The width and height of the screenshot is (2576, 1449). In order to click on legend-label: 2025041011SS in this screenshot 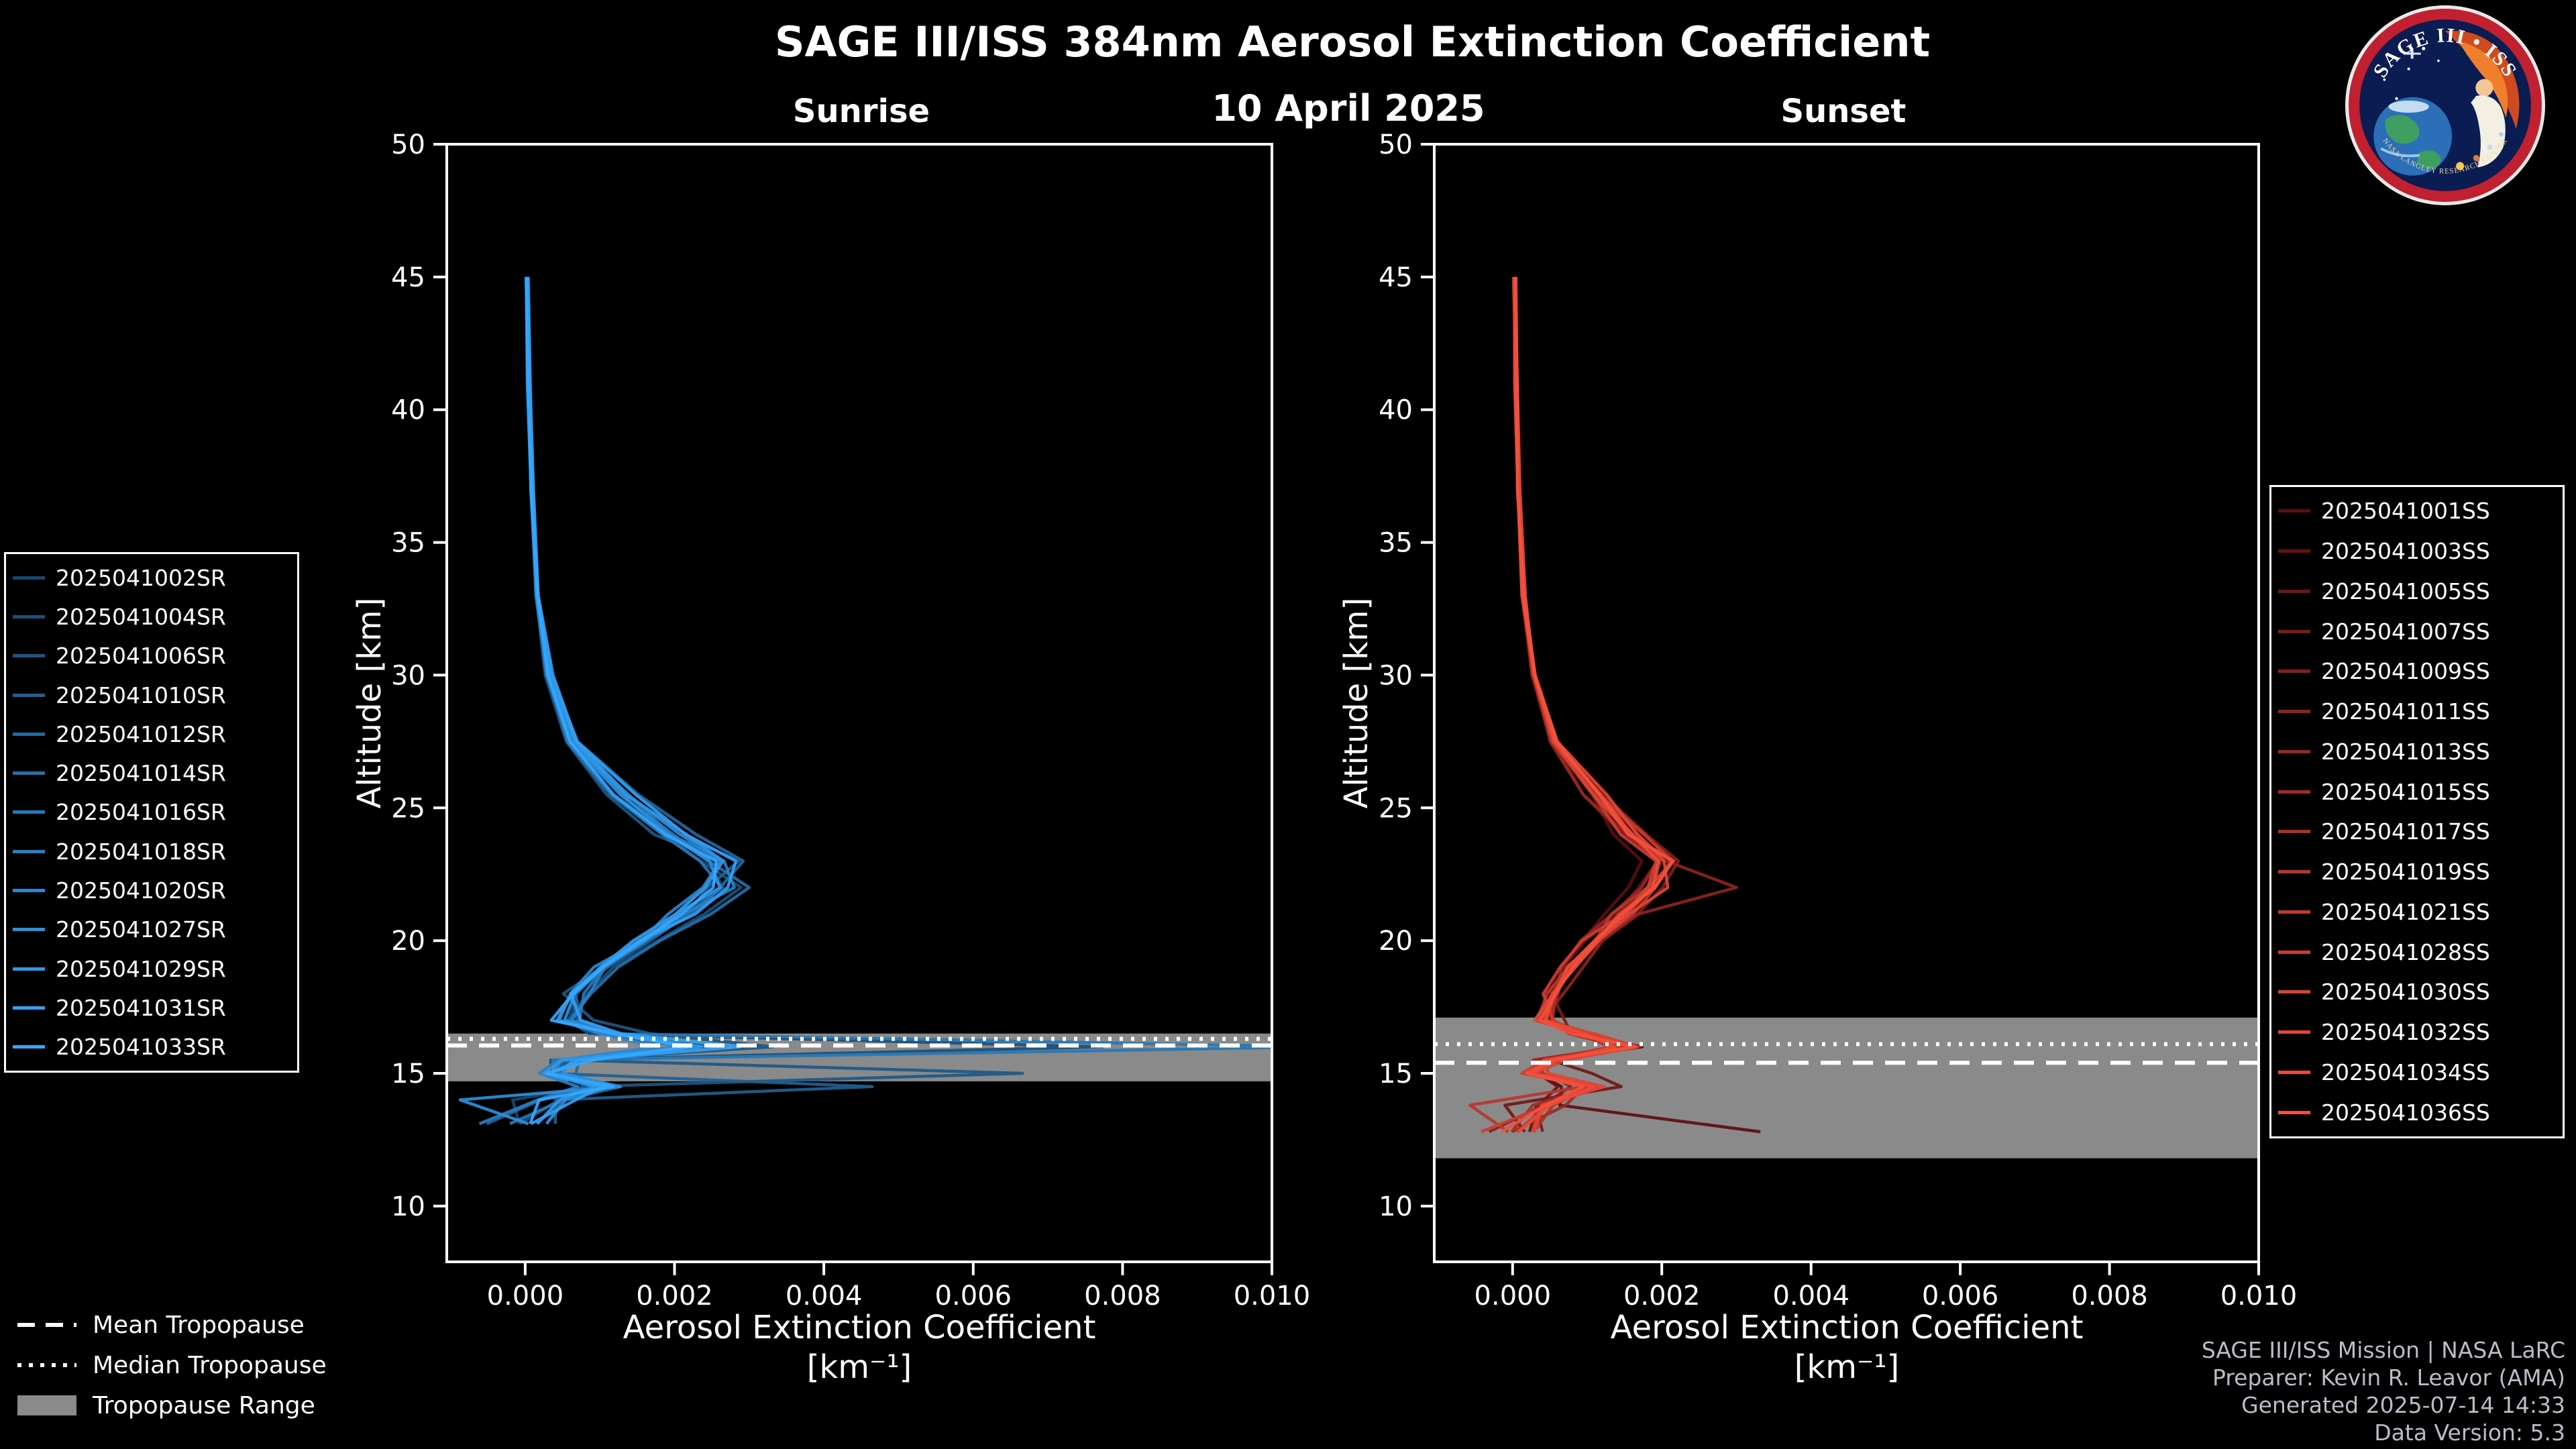, I will do `click(2405, 711)`.